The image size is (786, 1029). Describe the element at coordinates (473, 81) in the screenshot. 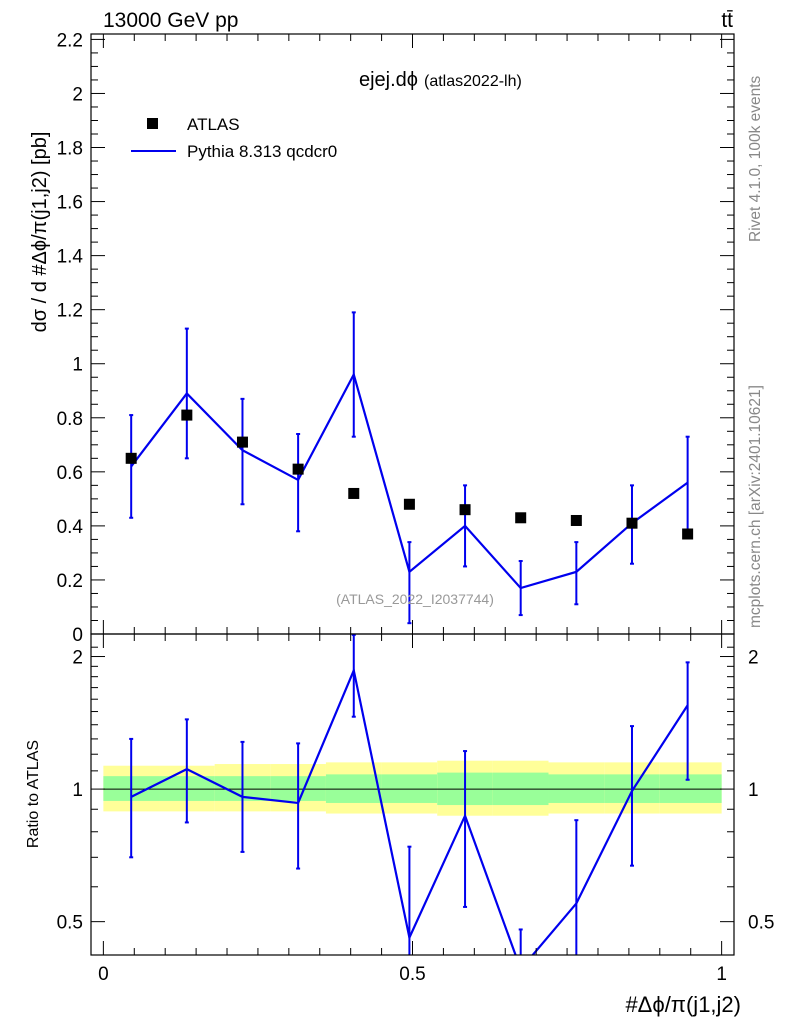

I see `chart-subtitle: (atlas2022-lh)` at that location.